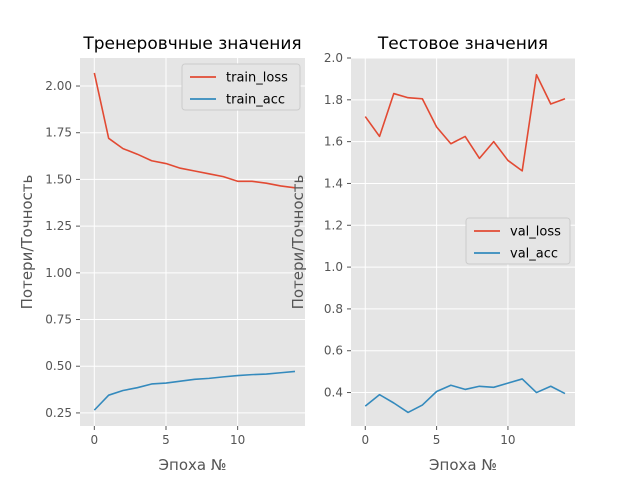 The height and width of the screenshot is (480, 640). Describe the element at coordinates (333, 309) in the screenshot. I see `y-tick-label: 0.8` at that location.